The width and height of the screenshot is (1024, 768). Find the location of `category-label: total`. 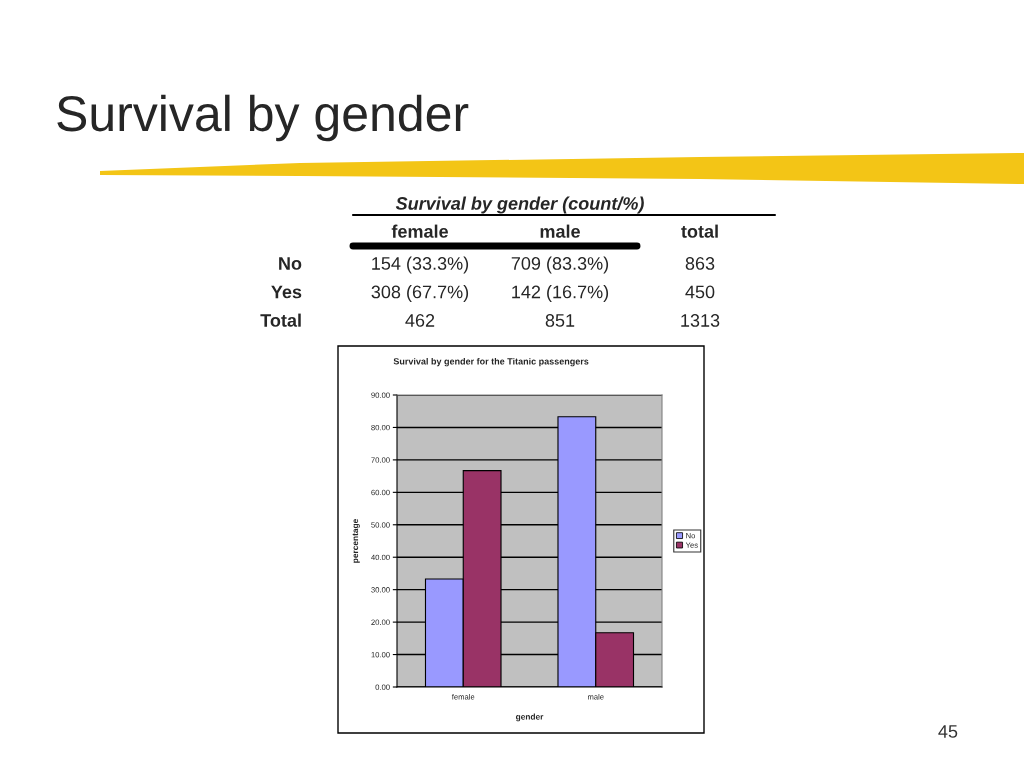

category-label: total is located at coordinates (699, 231).